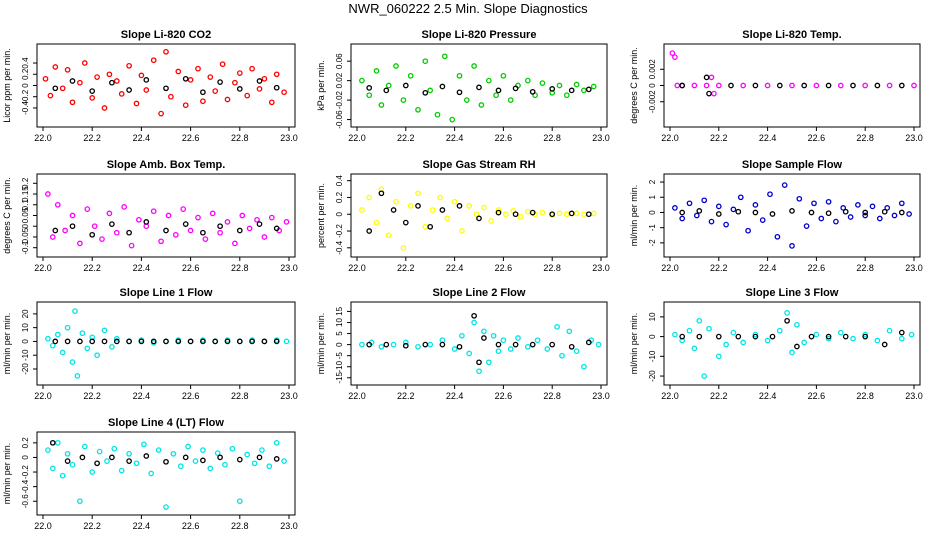 The height and width of the screenshot is (540, 936). Describe the element at coordinates (92, 396) in the screenshot. I see `x-tick-label: 22.2` at that location.